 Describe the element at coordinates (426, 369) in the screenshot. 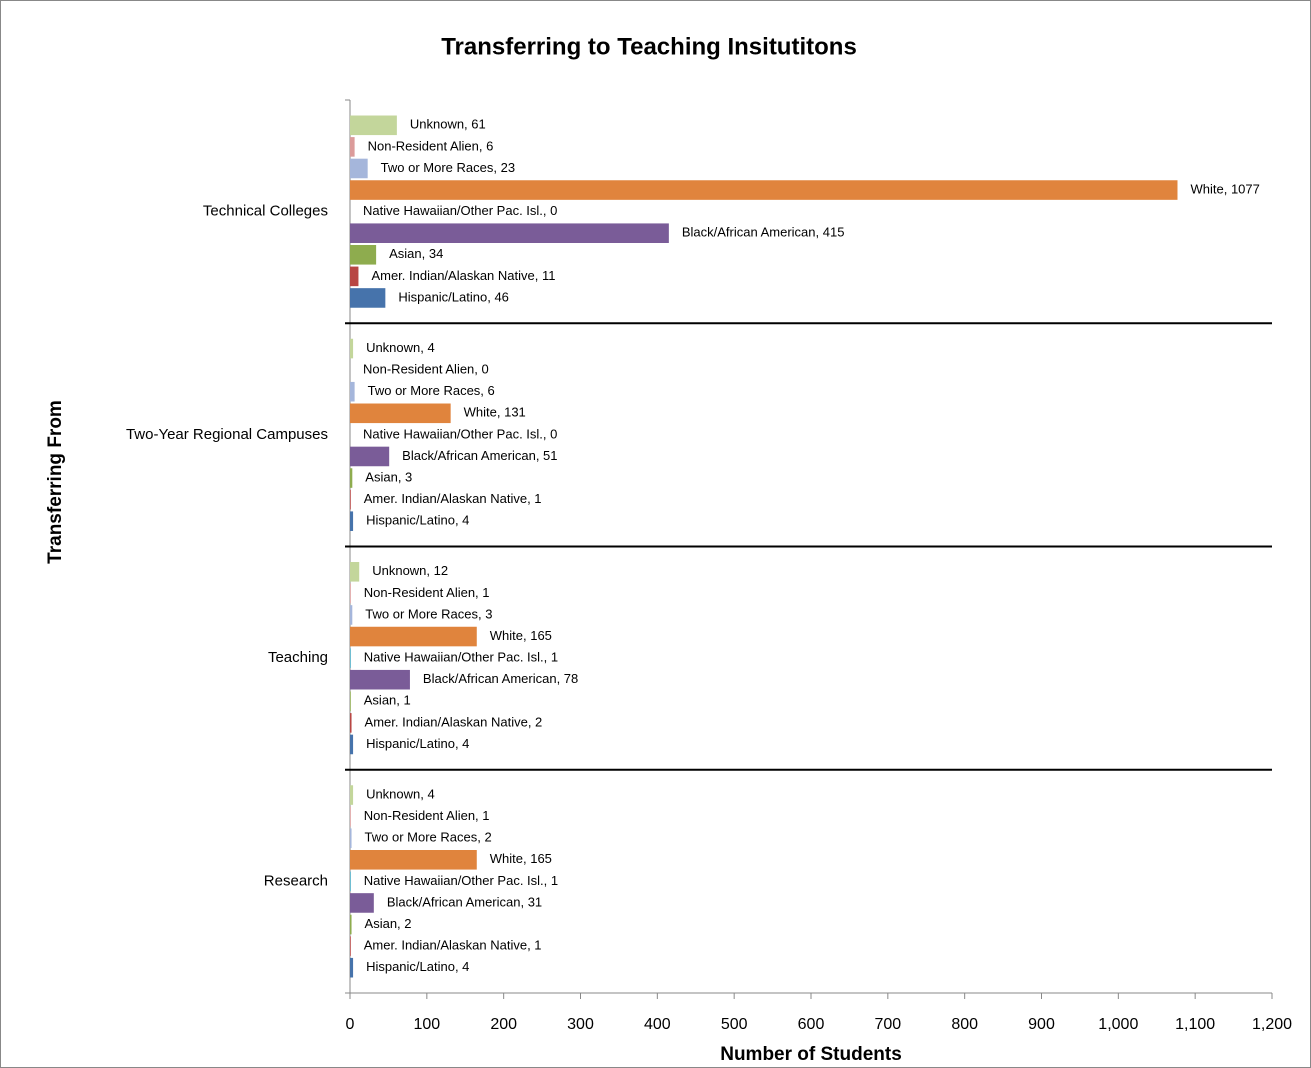

I see `data-label: Non-Resident Alien, 0` at that location.